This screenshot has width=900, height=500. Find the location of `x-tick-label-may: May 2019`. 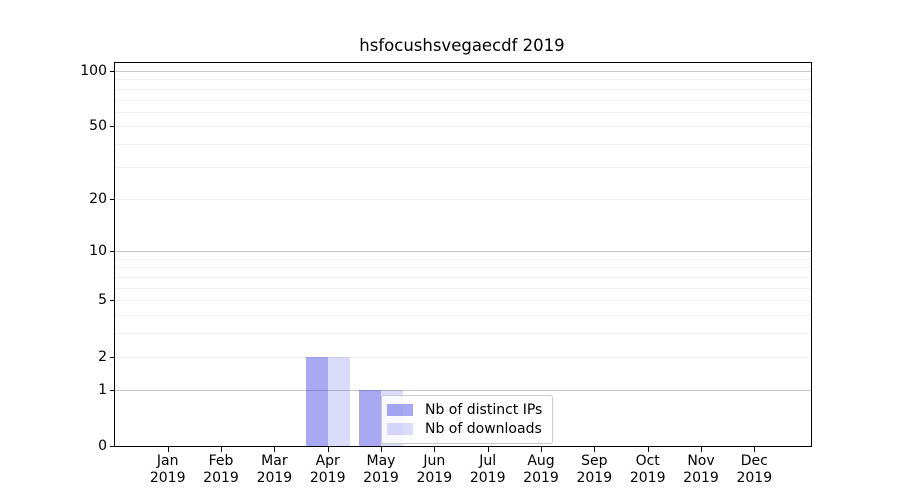

x-tick-label-may: May 2019 is located at coordinates (381, 469).